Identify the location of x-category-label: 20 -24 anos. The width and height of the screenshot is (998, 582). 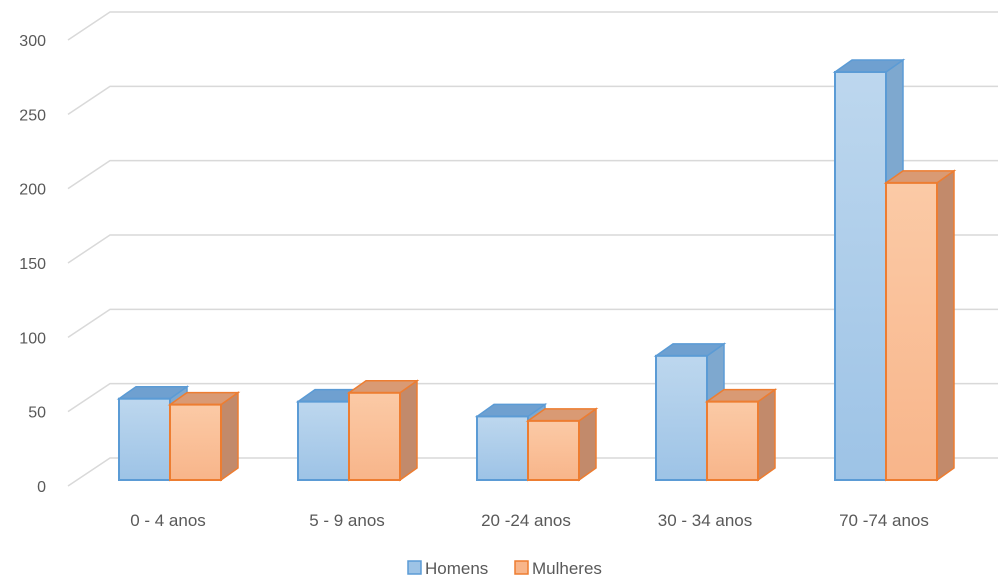
(526, 520).